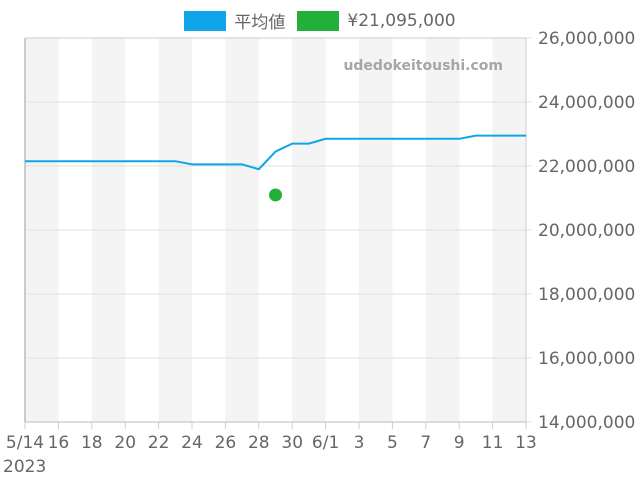 The height and width of the screenshot is (480, 640). I want to click on x-tick-label: 16, so click(59, 443).